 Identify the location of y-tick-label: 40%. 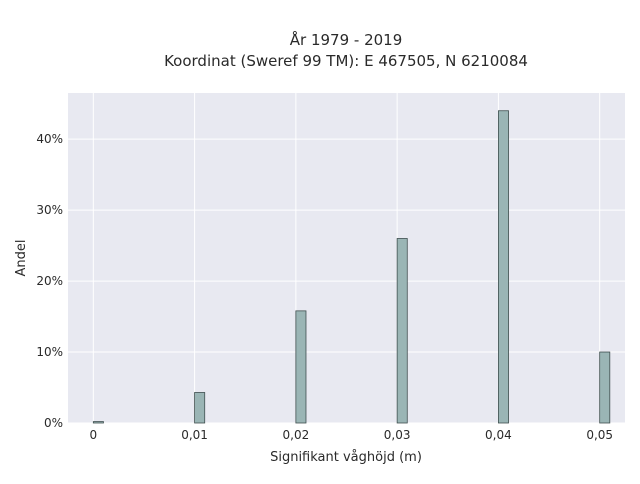
(49, 139).